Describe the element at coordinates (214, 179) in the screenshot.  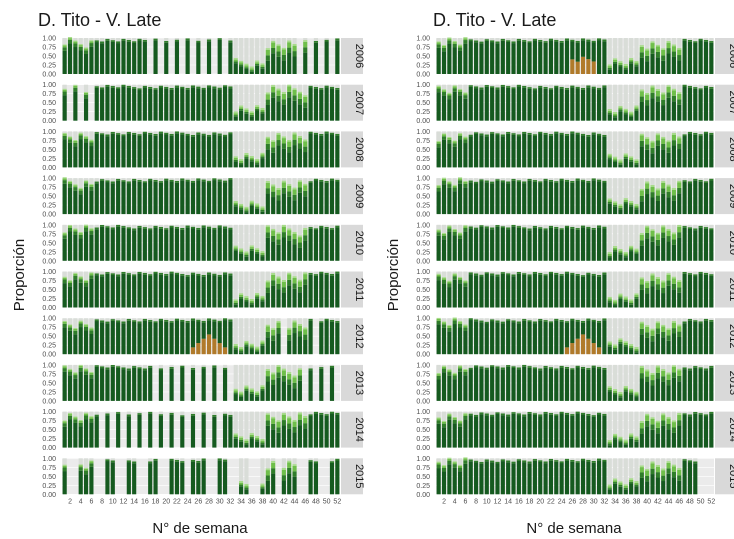
I see `bar-week-29-mid` at that location.